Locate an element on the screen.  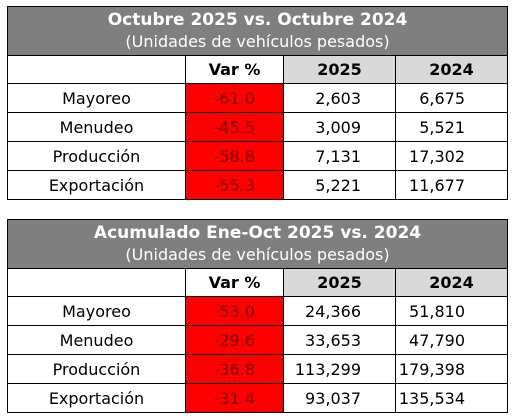
value-2025-cell: 2,603 is located at coordinates (339, 98).